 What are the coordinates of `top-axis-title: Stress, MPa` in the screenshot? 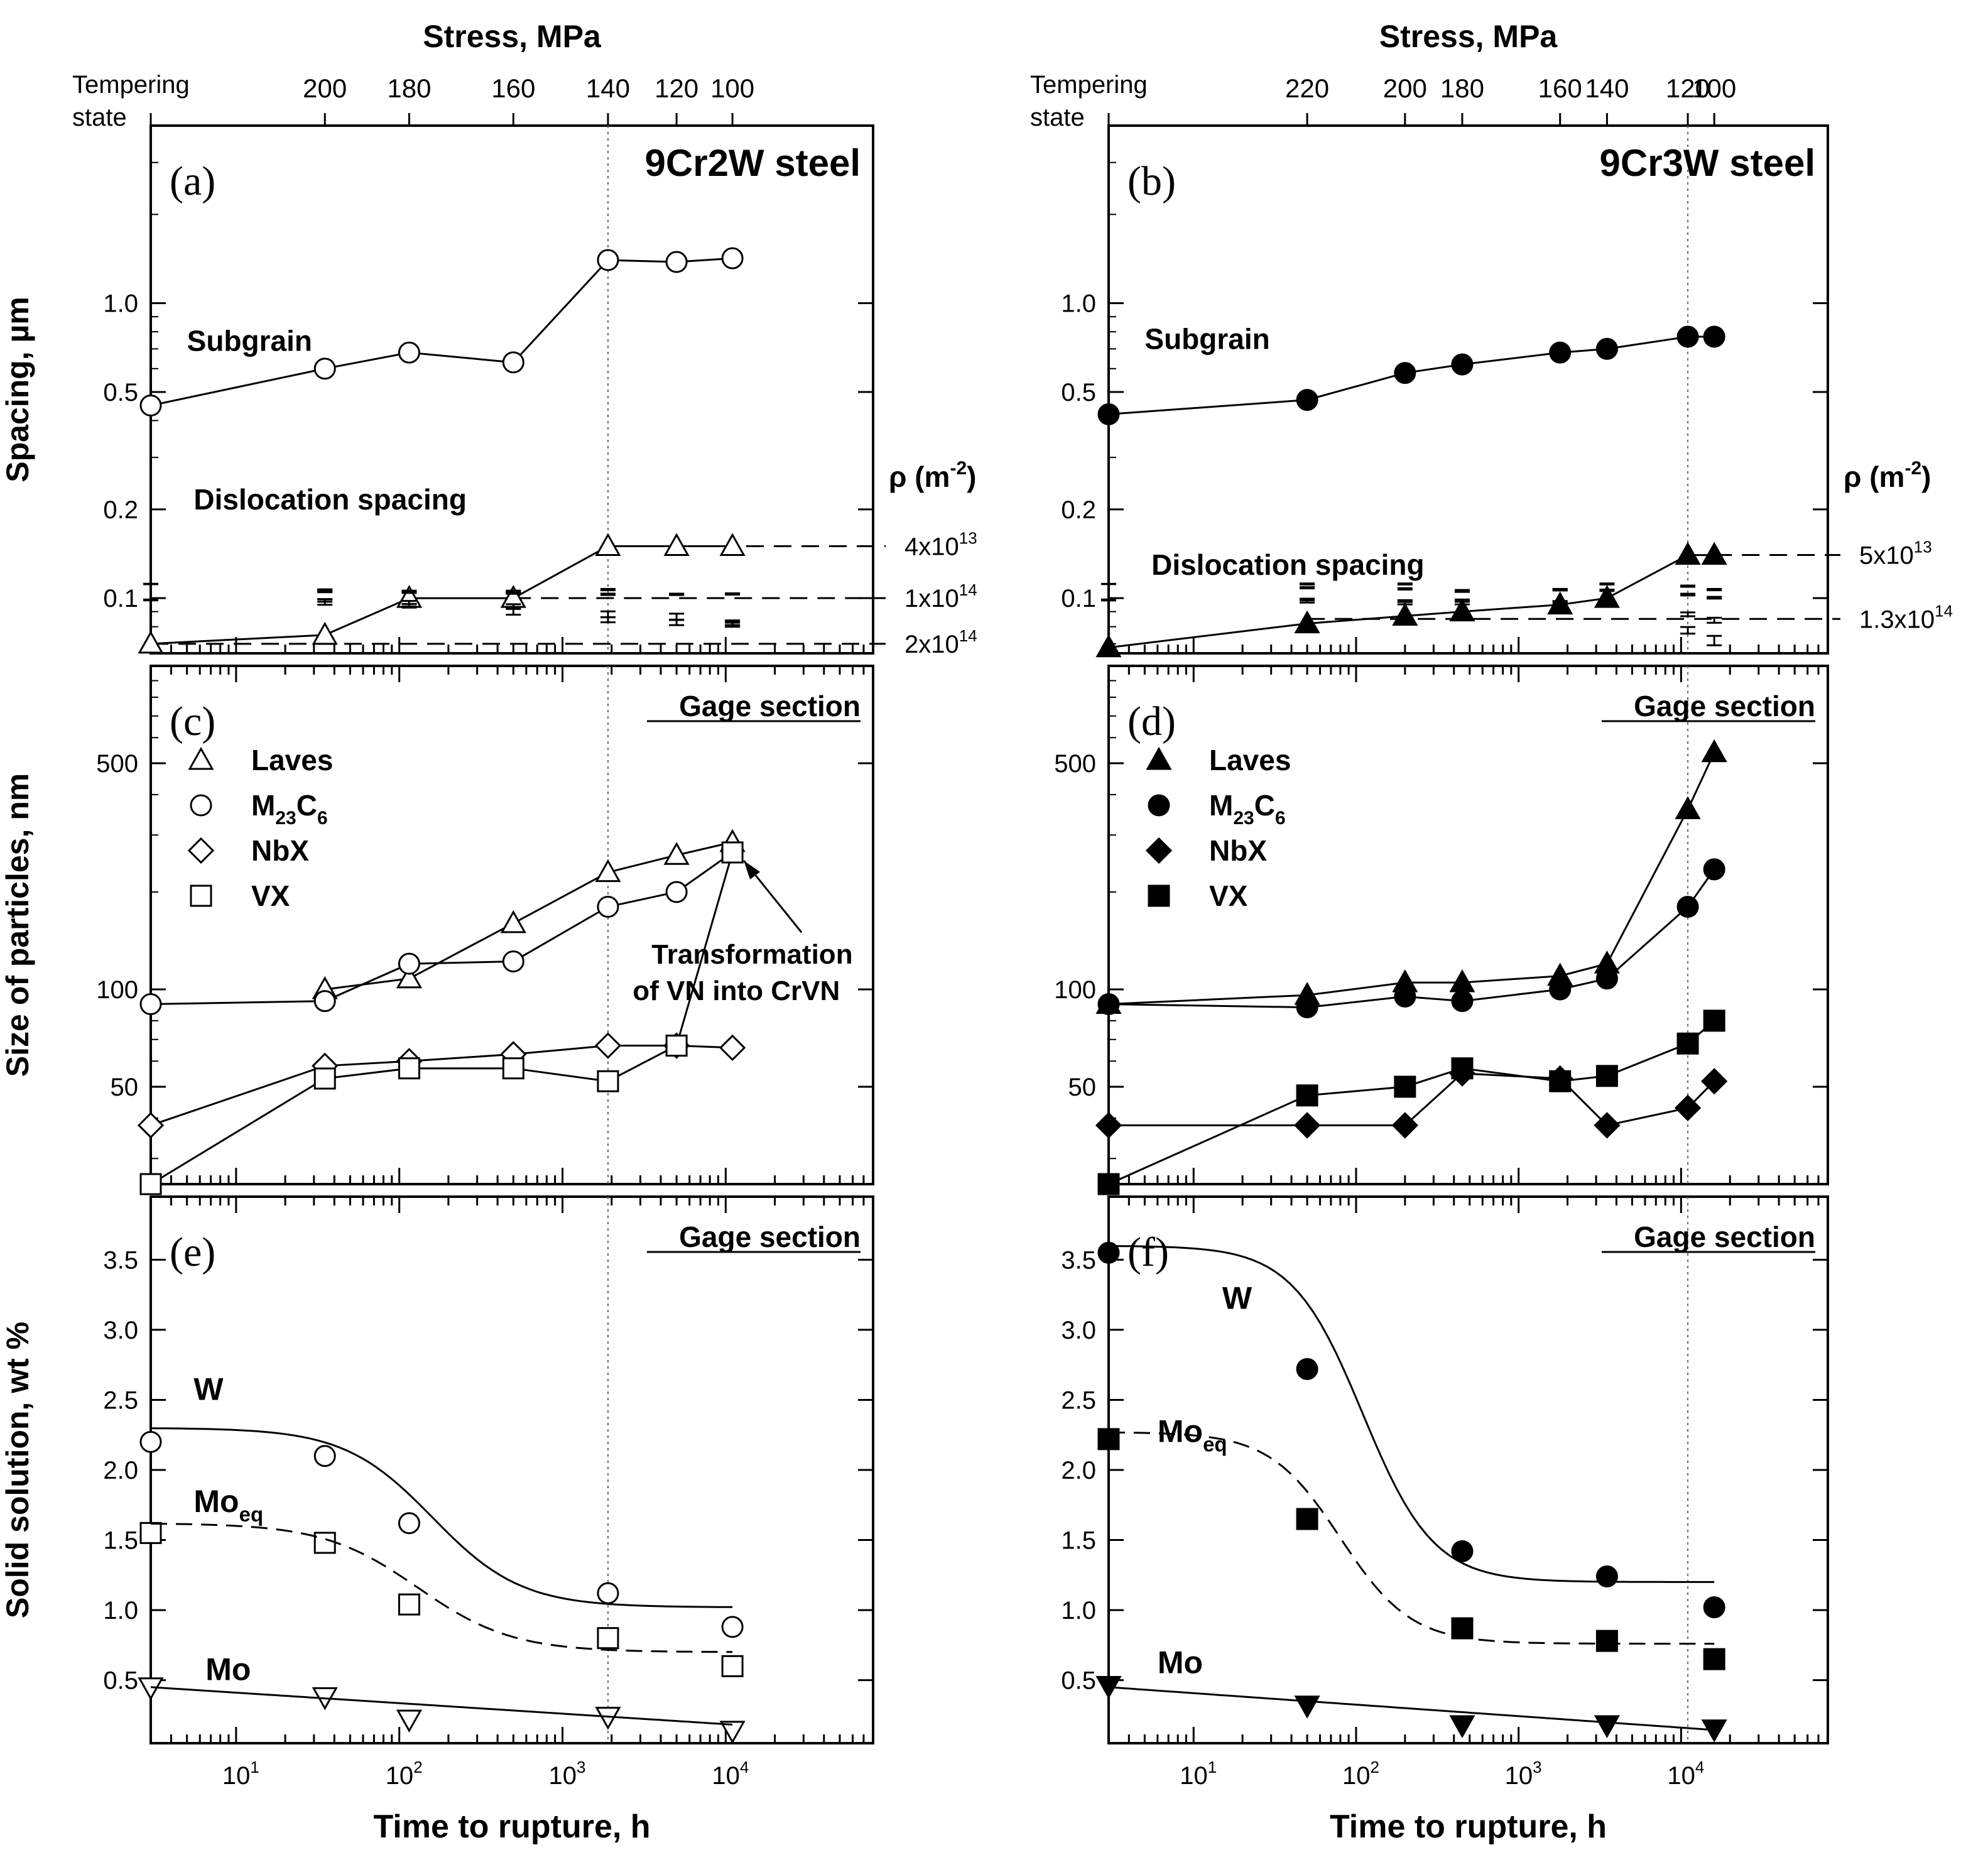 It's located at (512, 36).